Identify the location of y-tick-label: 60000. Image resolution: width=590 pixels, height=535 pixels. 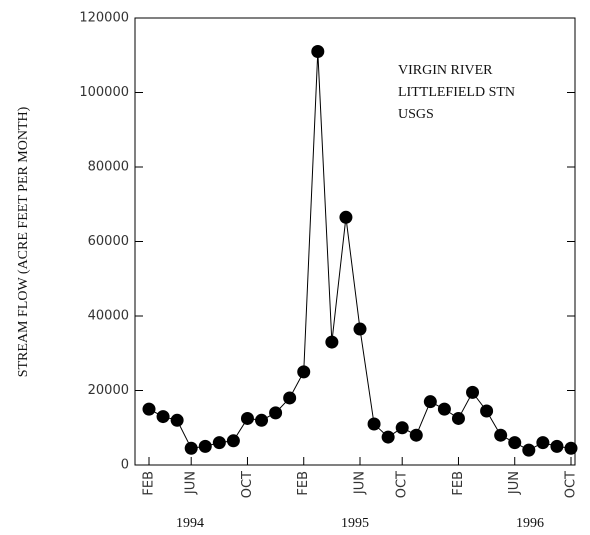
(108, 241).